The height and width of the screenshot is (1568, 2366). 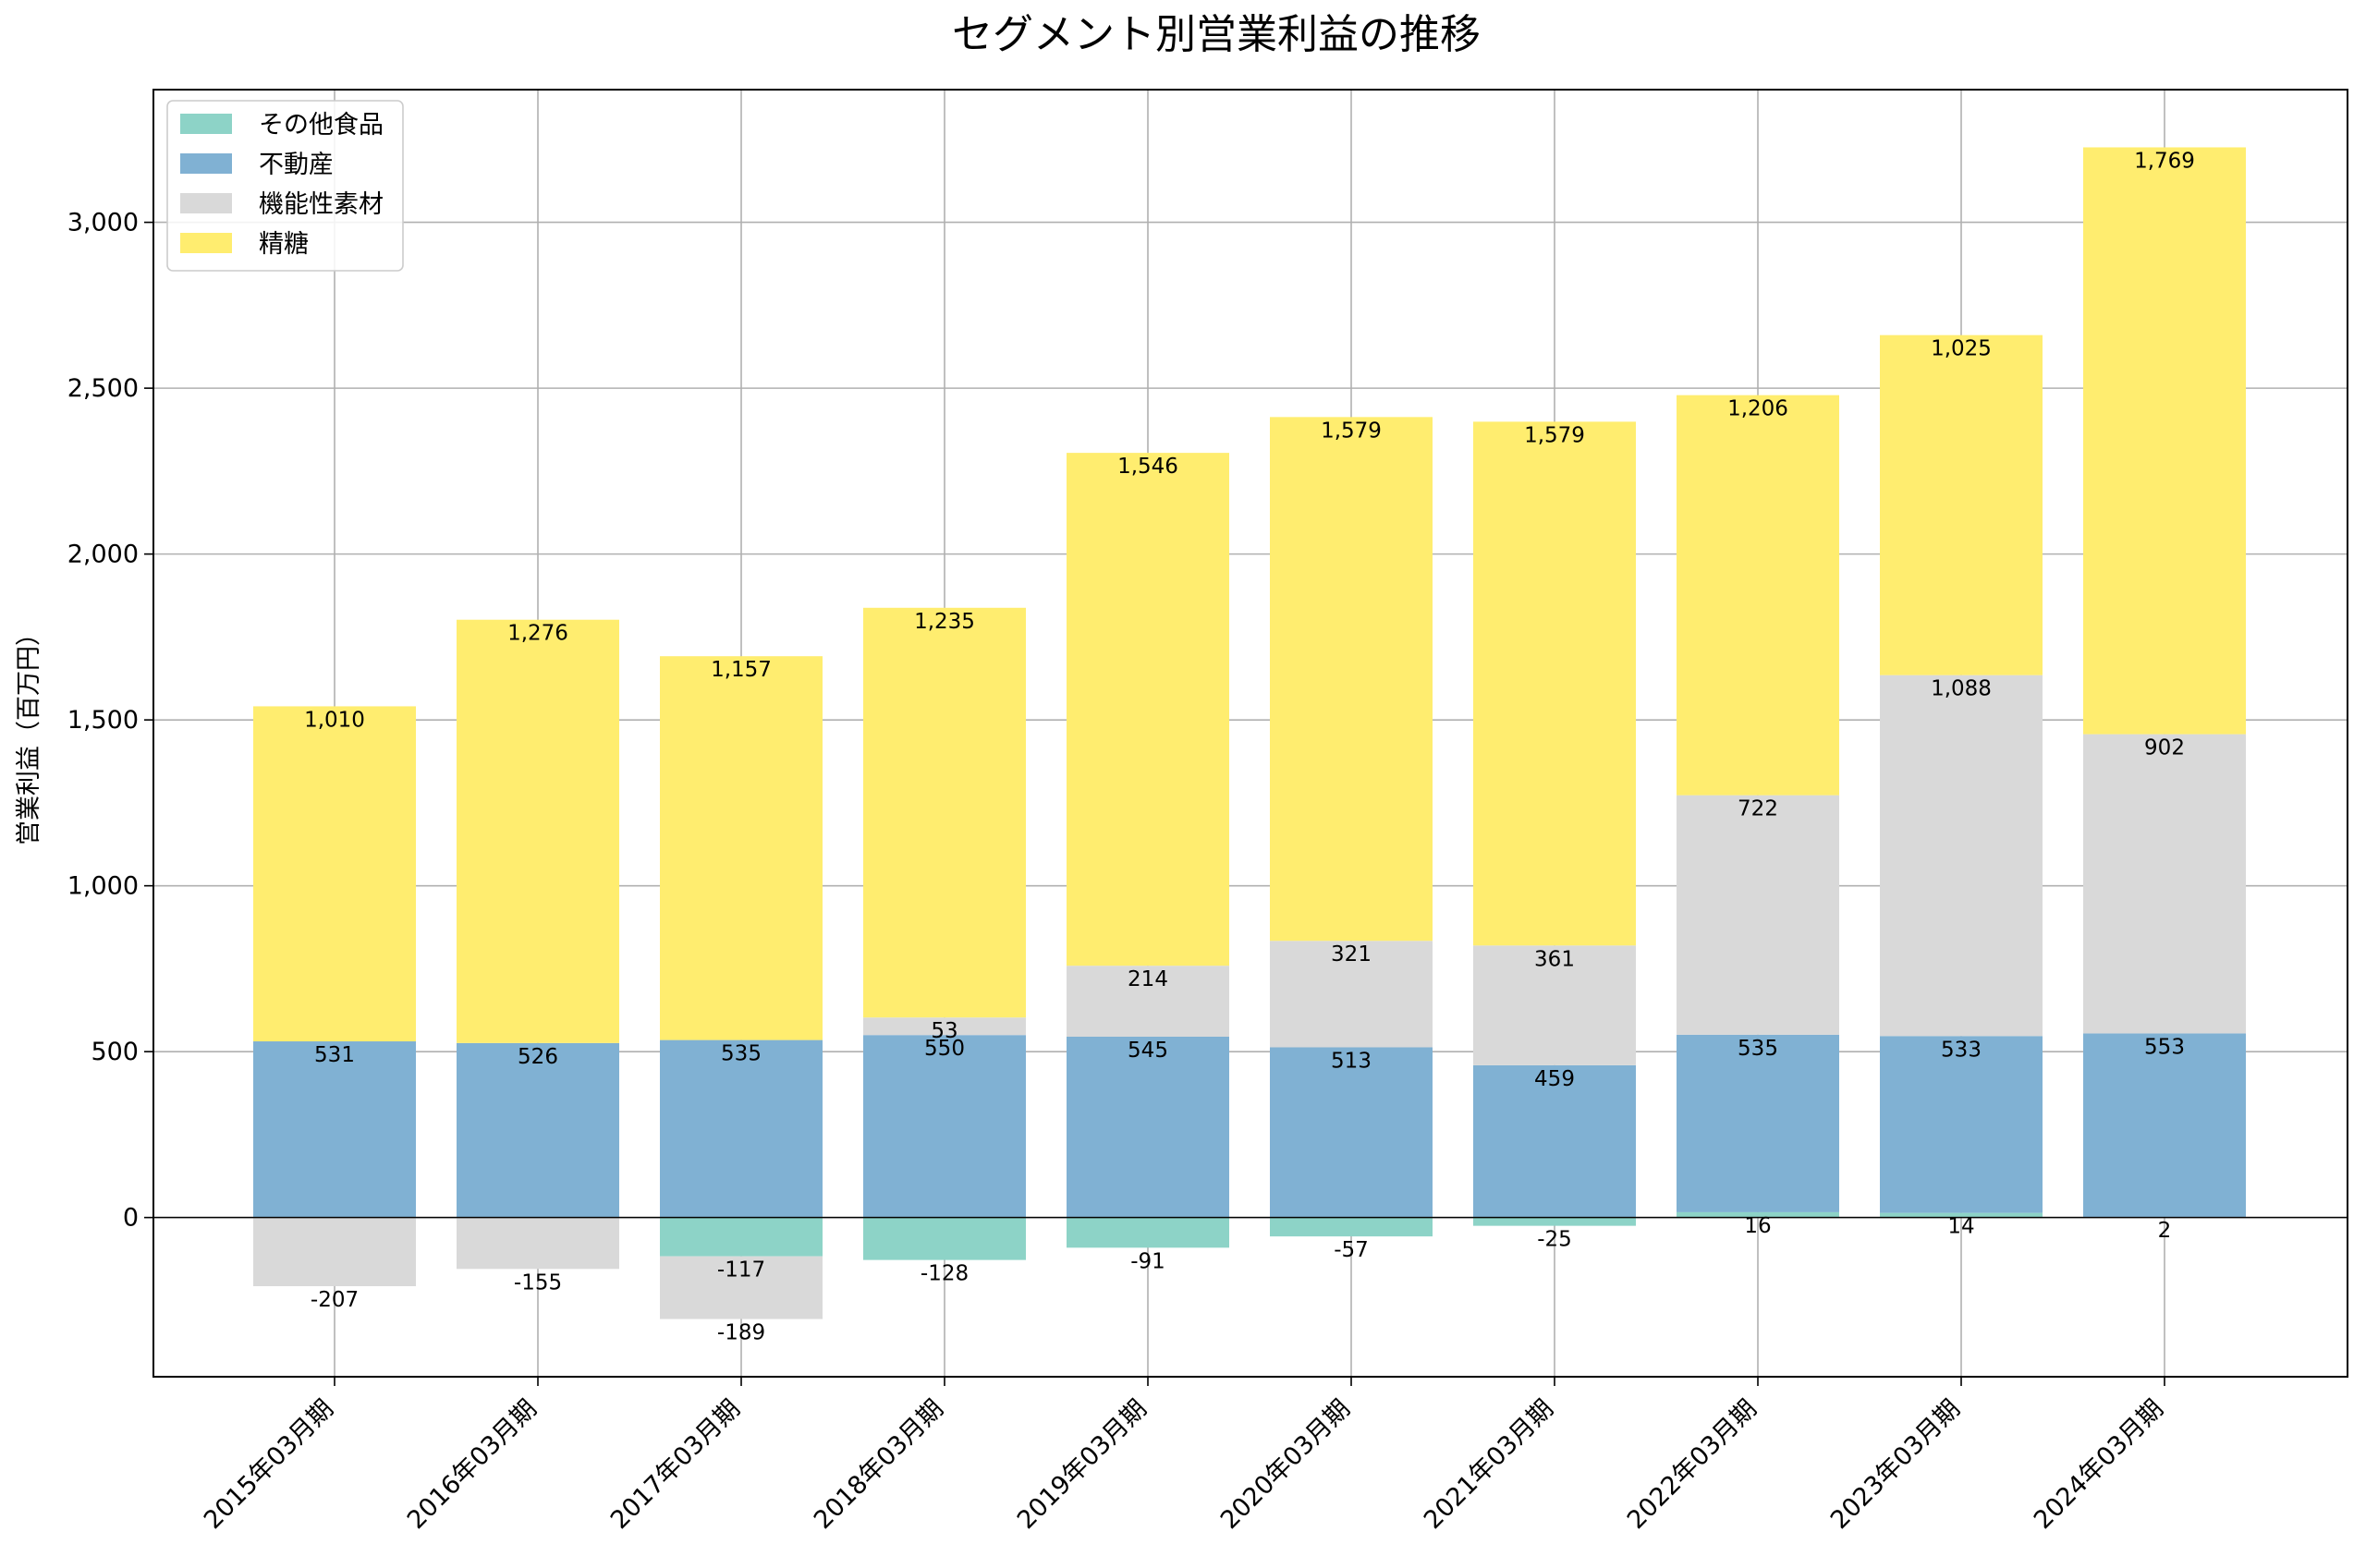 I want to click on y-tick-label: 1,000, so click(x=103, y=886).